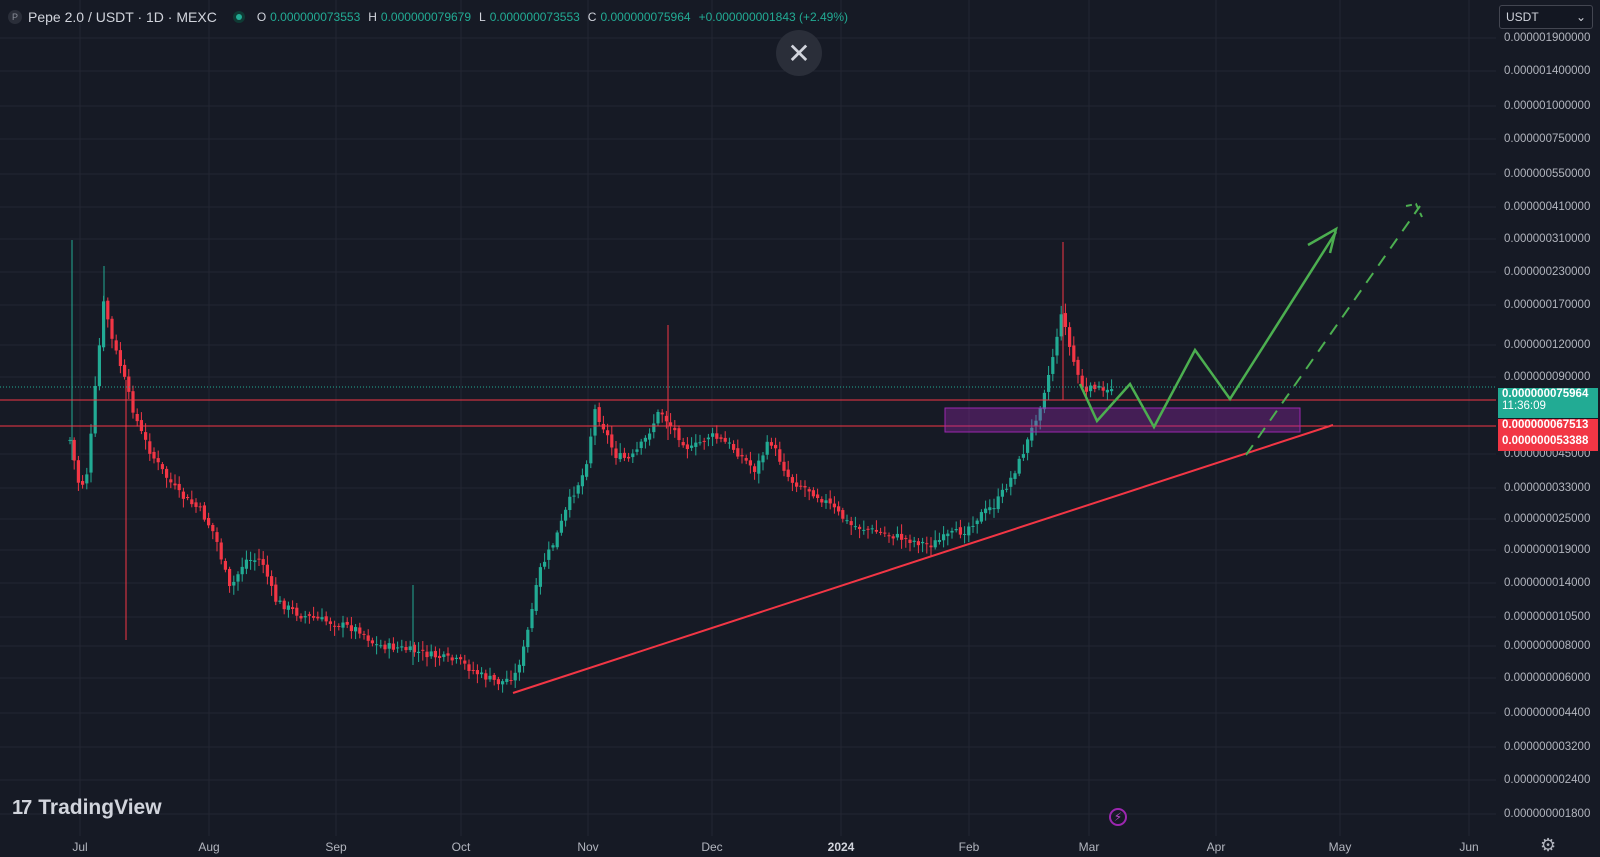  What do you see at coordinates (1548, 845) in the screenshot?
I see `gear-icon: ⚙` at bounding box center [1548, 845].